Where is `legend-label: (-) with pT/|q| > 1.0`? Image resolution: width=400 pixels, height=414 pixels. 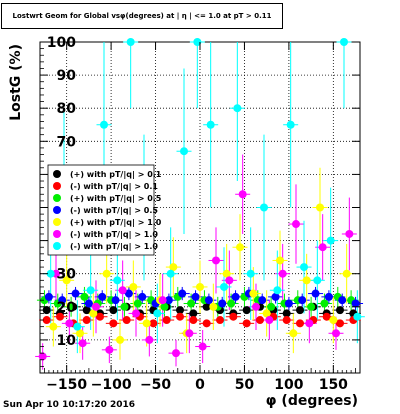 legend-label: (-) with pT/|q| > 1.0 is located at coordinates (114, 234).